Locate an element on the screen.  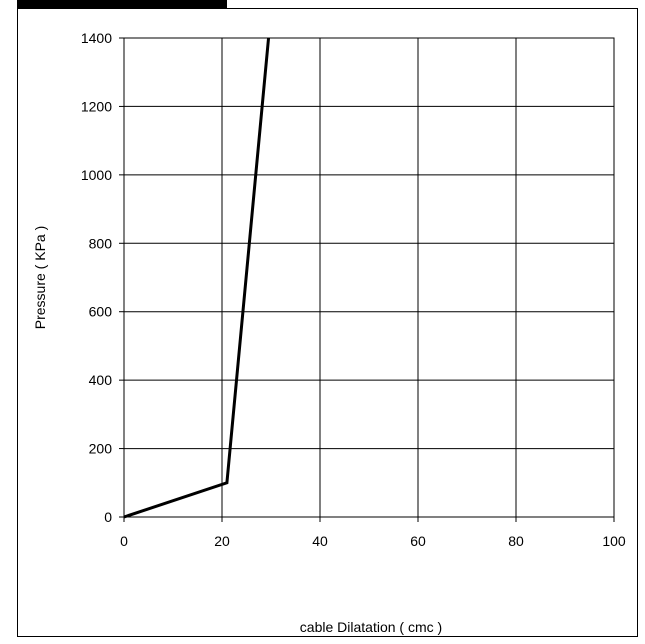
x-tick-label: 0 is located at coordinates (124, 541).